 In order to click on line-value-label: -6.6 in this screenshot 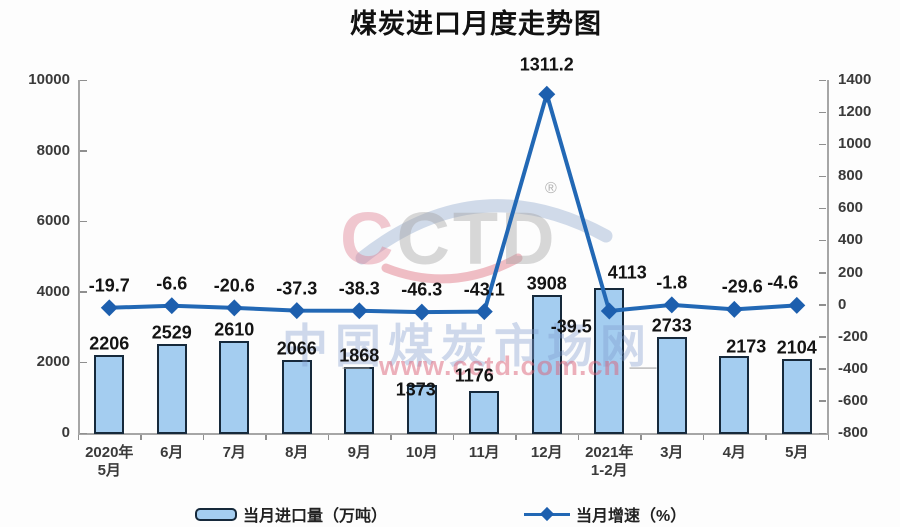, I will do `click(172, 283)`.